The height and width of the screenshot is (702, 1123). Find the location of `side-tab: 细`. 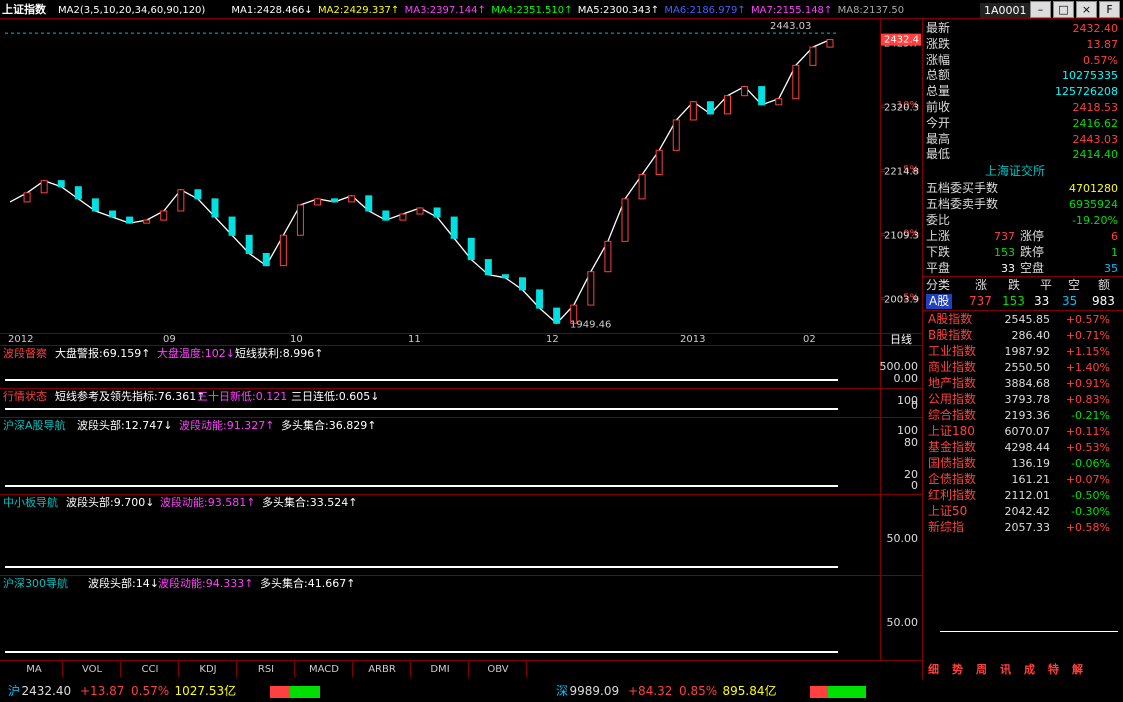

side-tab: 细 is located at coordinates (933, 669).